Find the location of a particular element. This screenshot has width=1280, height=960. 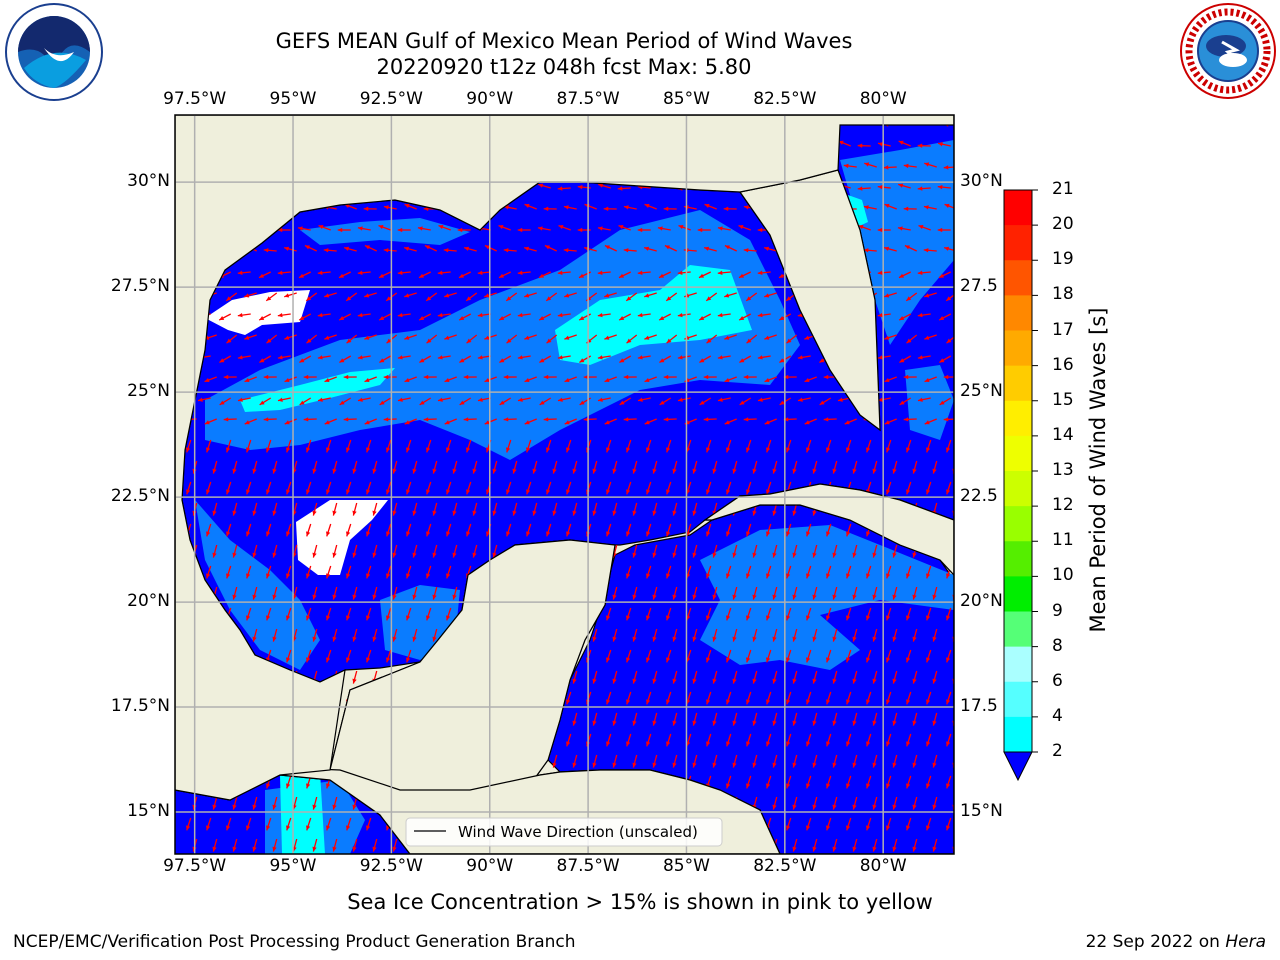

lat-tick-label: 22.5 is located at coordinates (979, 496).